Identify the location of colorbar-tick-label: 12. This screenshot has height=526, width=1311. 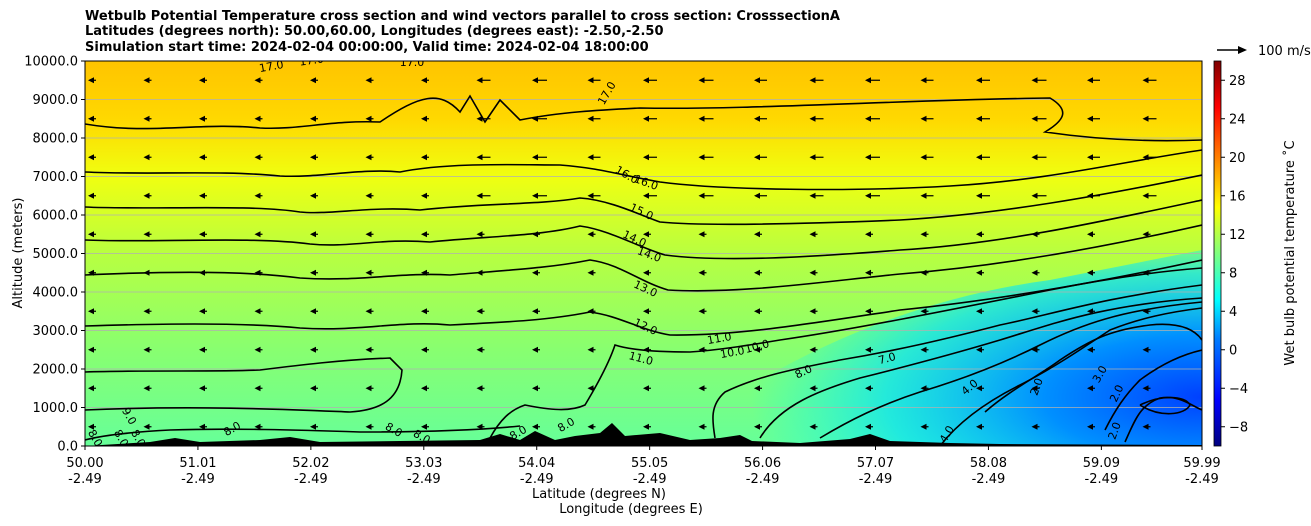
(1237, 235).